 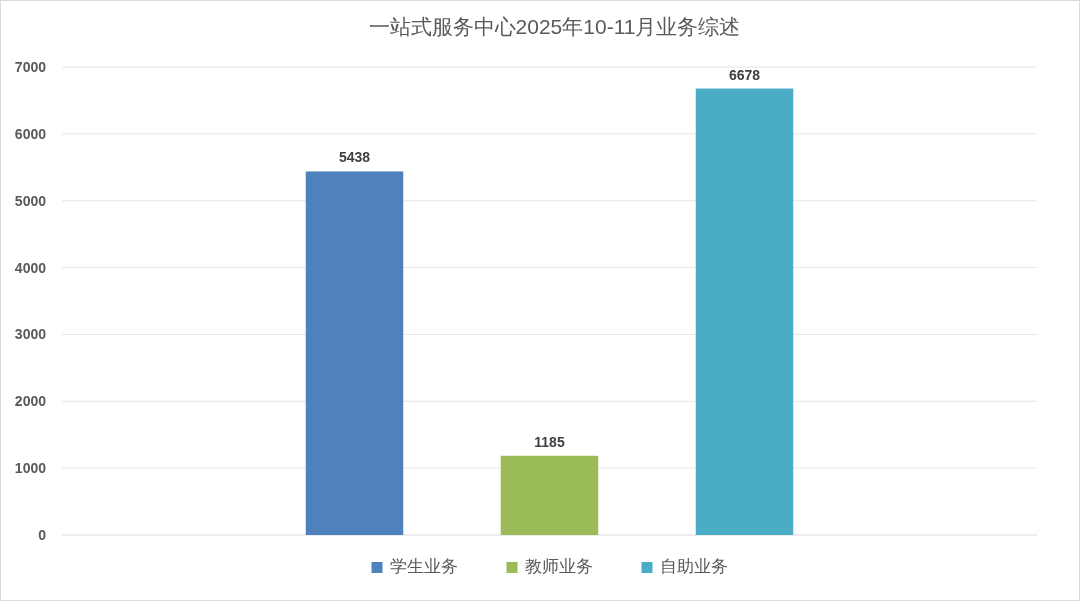 What do you see at coordinates (30, 200) in the screenshot?
I see `y-tick-label: 5000` at bounding box center [30, 200].